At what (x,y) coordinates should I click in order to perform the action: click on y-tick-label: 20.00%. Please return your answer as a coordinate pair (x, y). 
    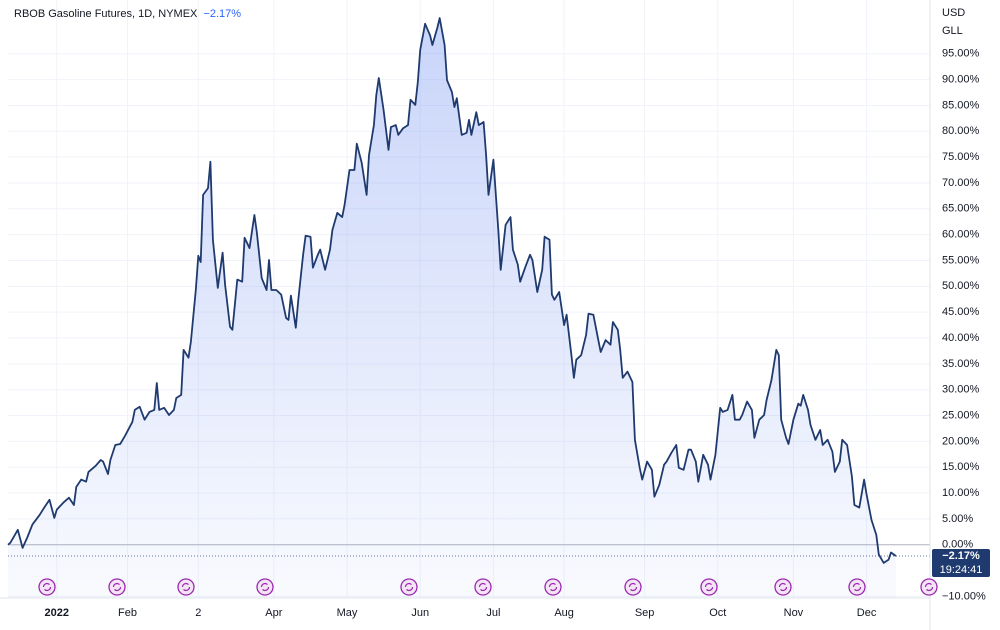
    Looking at the image, I should click on (961, 441).